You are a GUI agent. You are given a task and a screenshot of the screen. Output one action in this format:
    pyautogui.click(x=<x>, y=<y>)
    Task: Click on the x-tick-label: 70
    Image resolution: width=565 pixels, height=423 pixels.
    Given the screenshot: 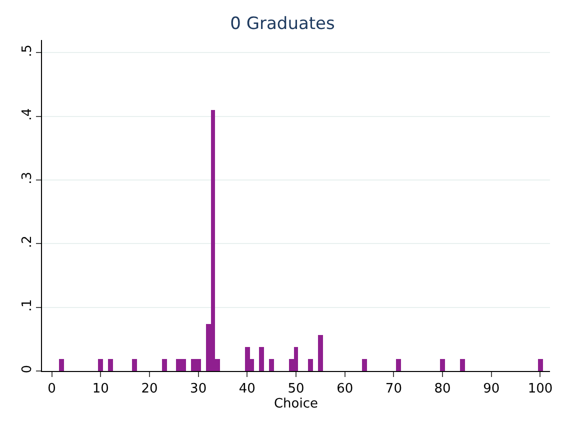 What is the action you would take?
    pyautogui.click(x=393, y=389)
    